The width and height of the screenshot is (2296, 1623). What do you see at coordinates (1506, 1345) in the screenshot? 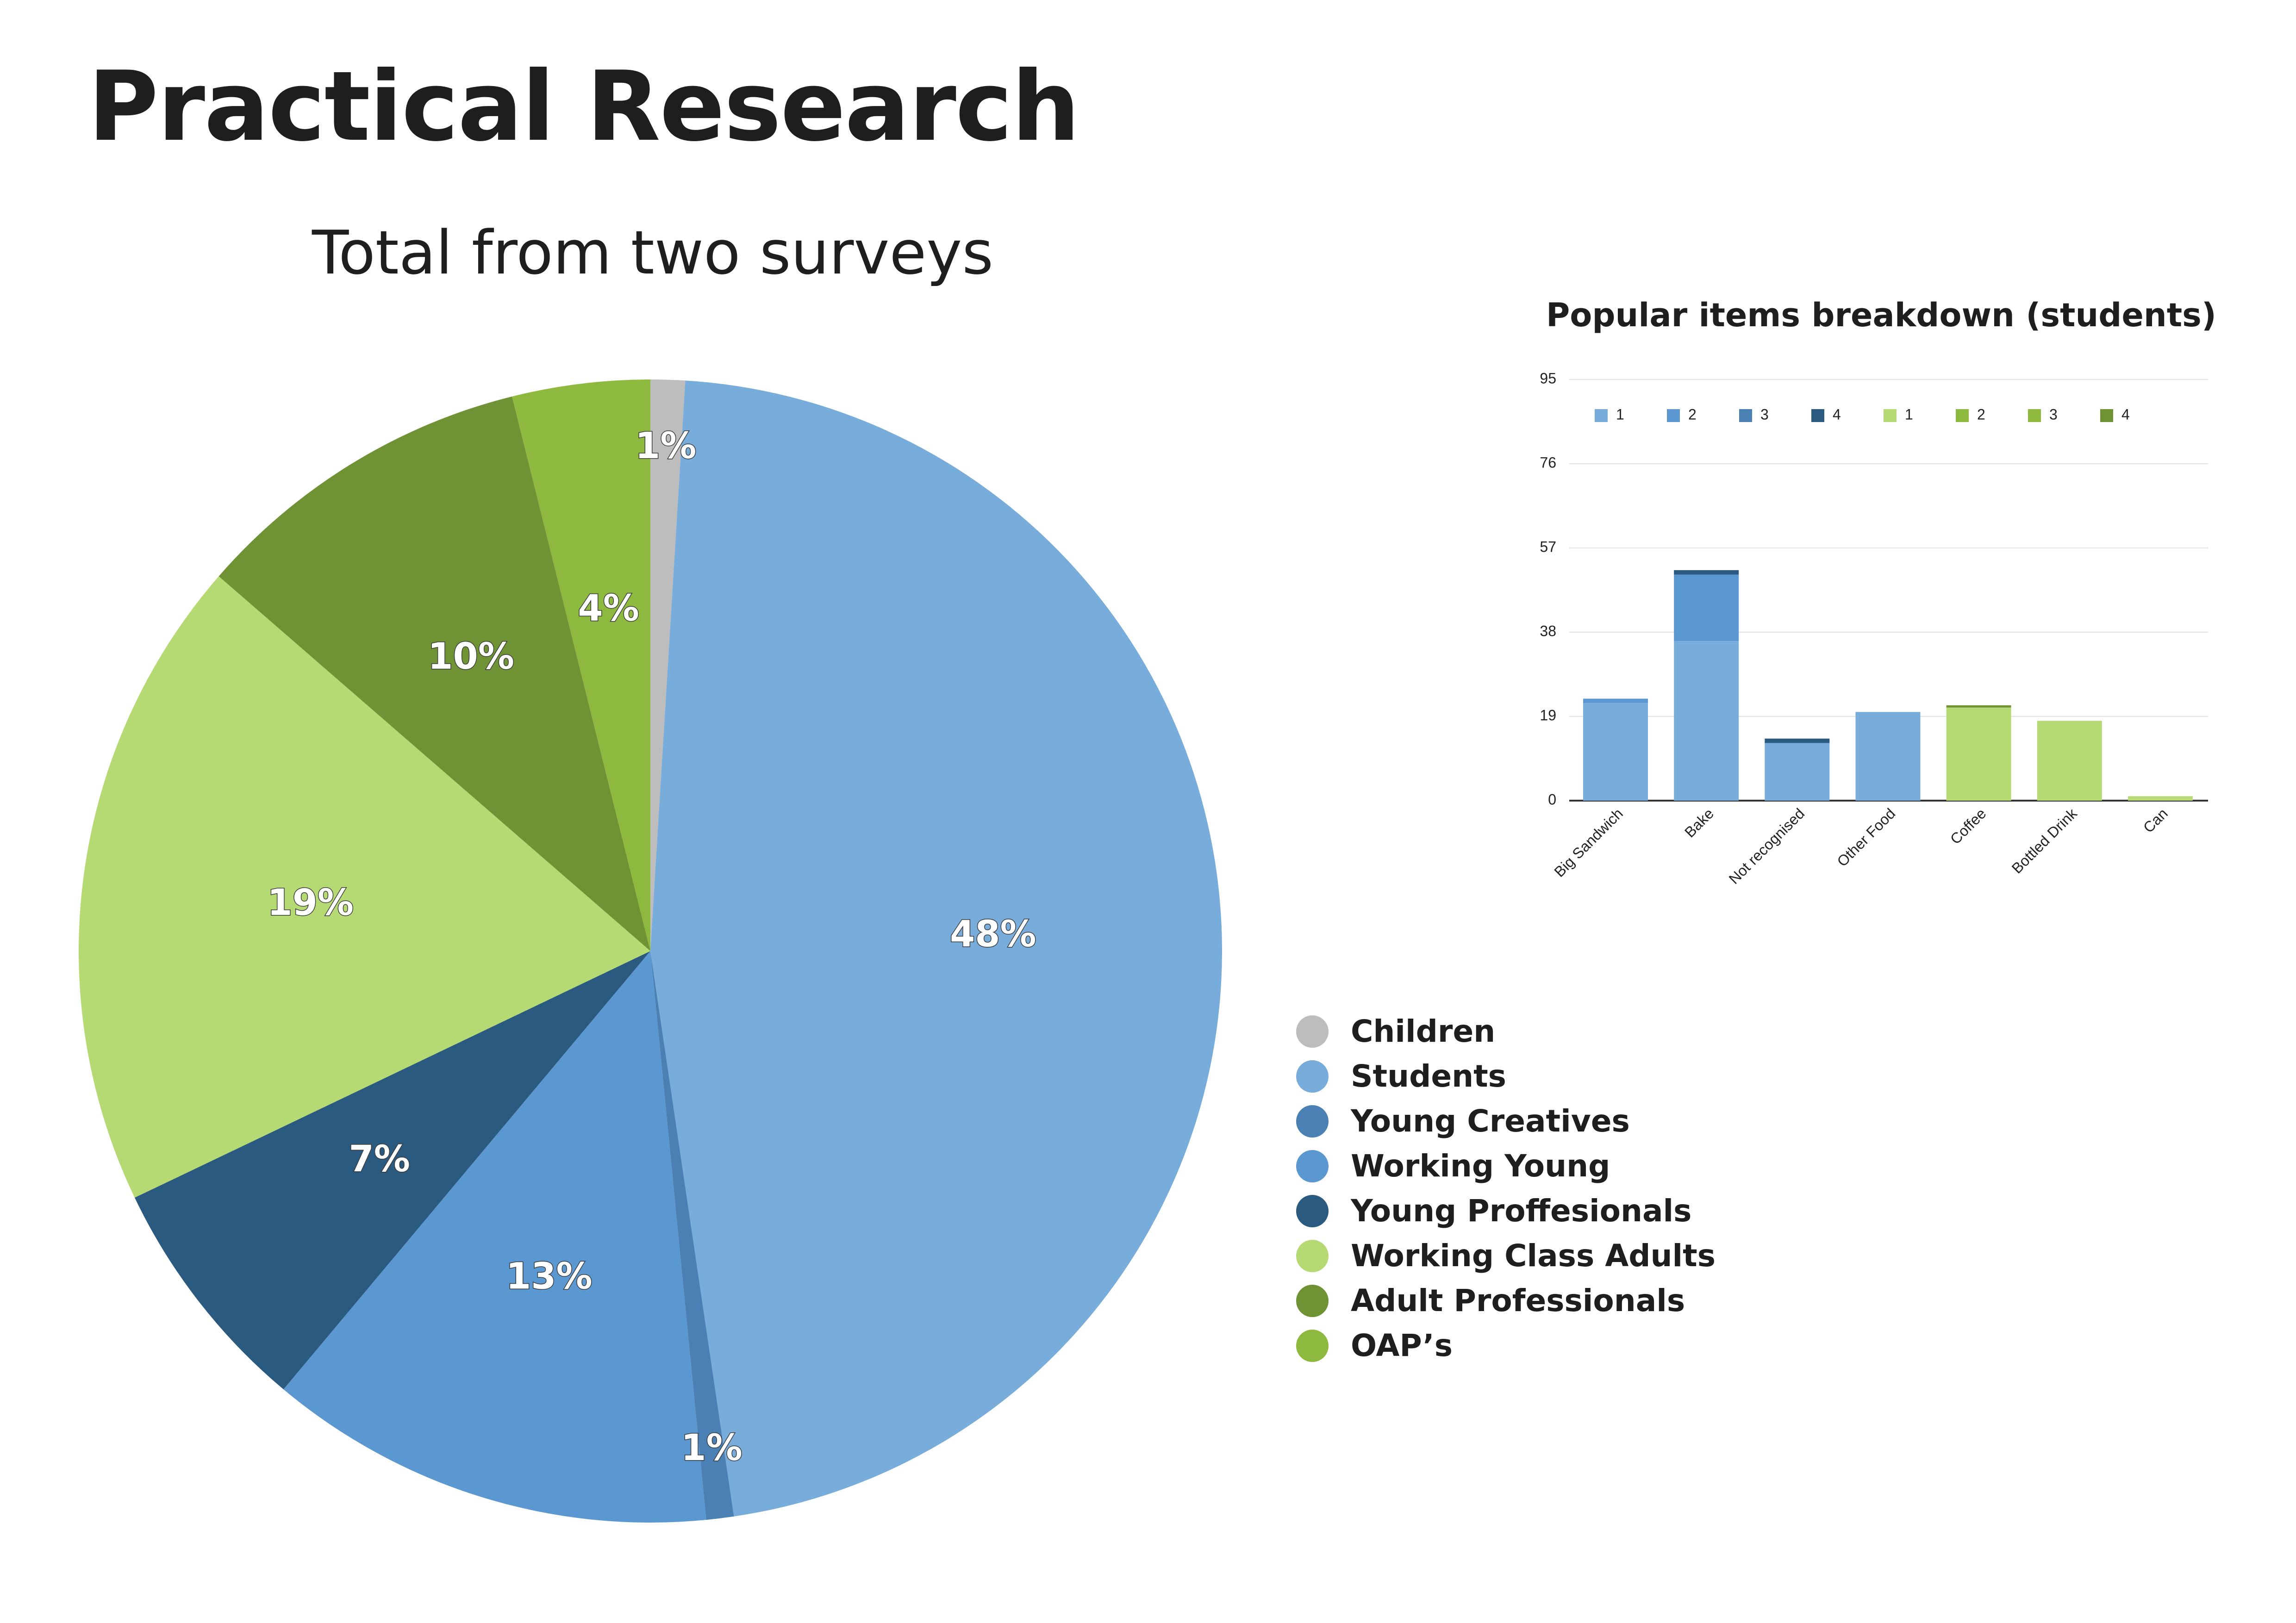
I see `legend-item-oaps: OAP’s` at bounding box center [1506, 1345].